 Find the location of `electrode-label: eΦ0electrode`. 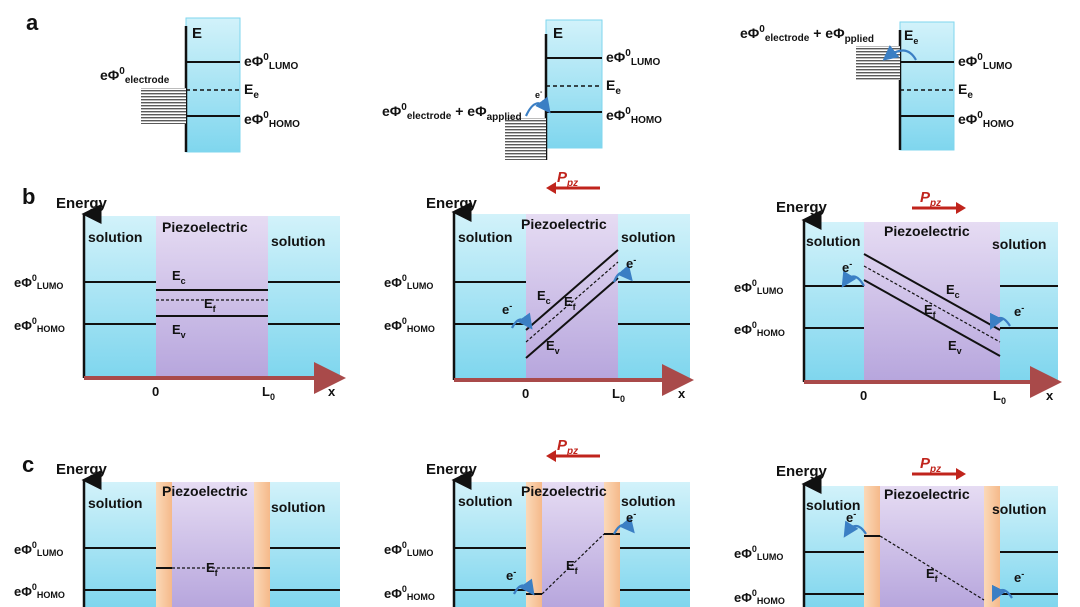

electrode-label: eΦ0electrode is located at coordinates (135, 76).